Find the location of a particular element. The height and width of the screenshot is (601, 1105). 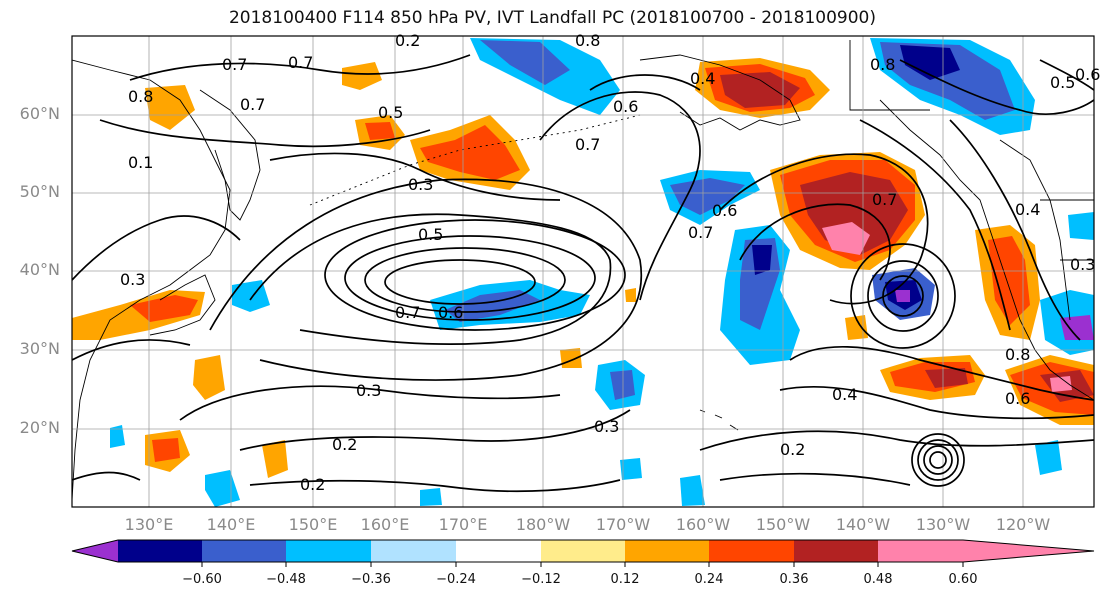

lon-label: 160°E is located at coordinates (385, 524).